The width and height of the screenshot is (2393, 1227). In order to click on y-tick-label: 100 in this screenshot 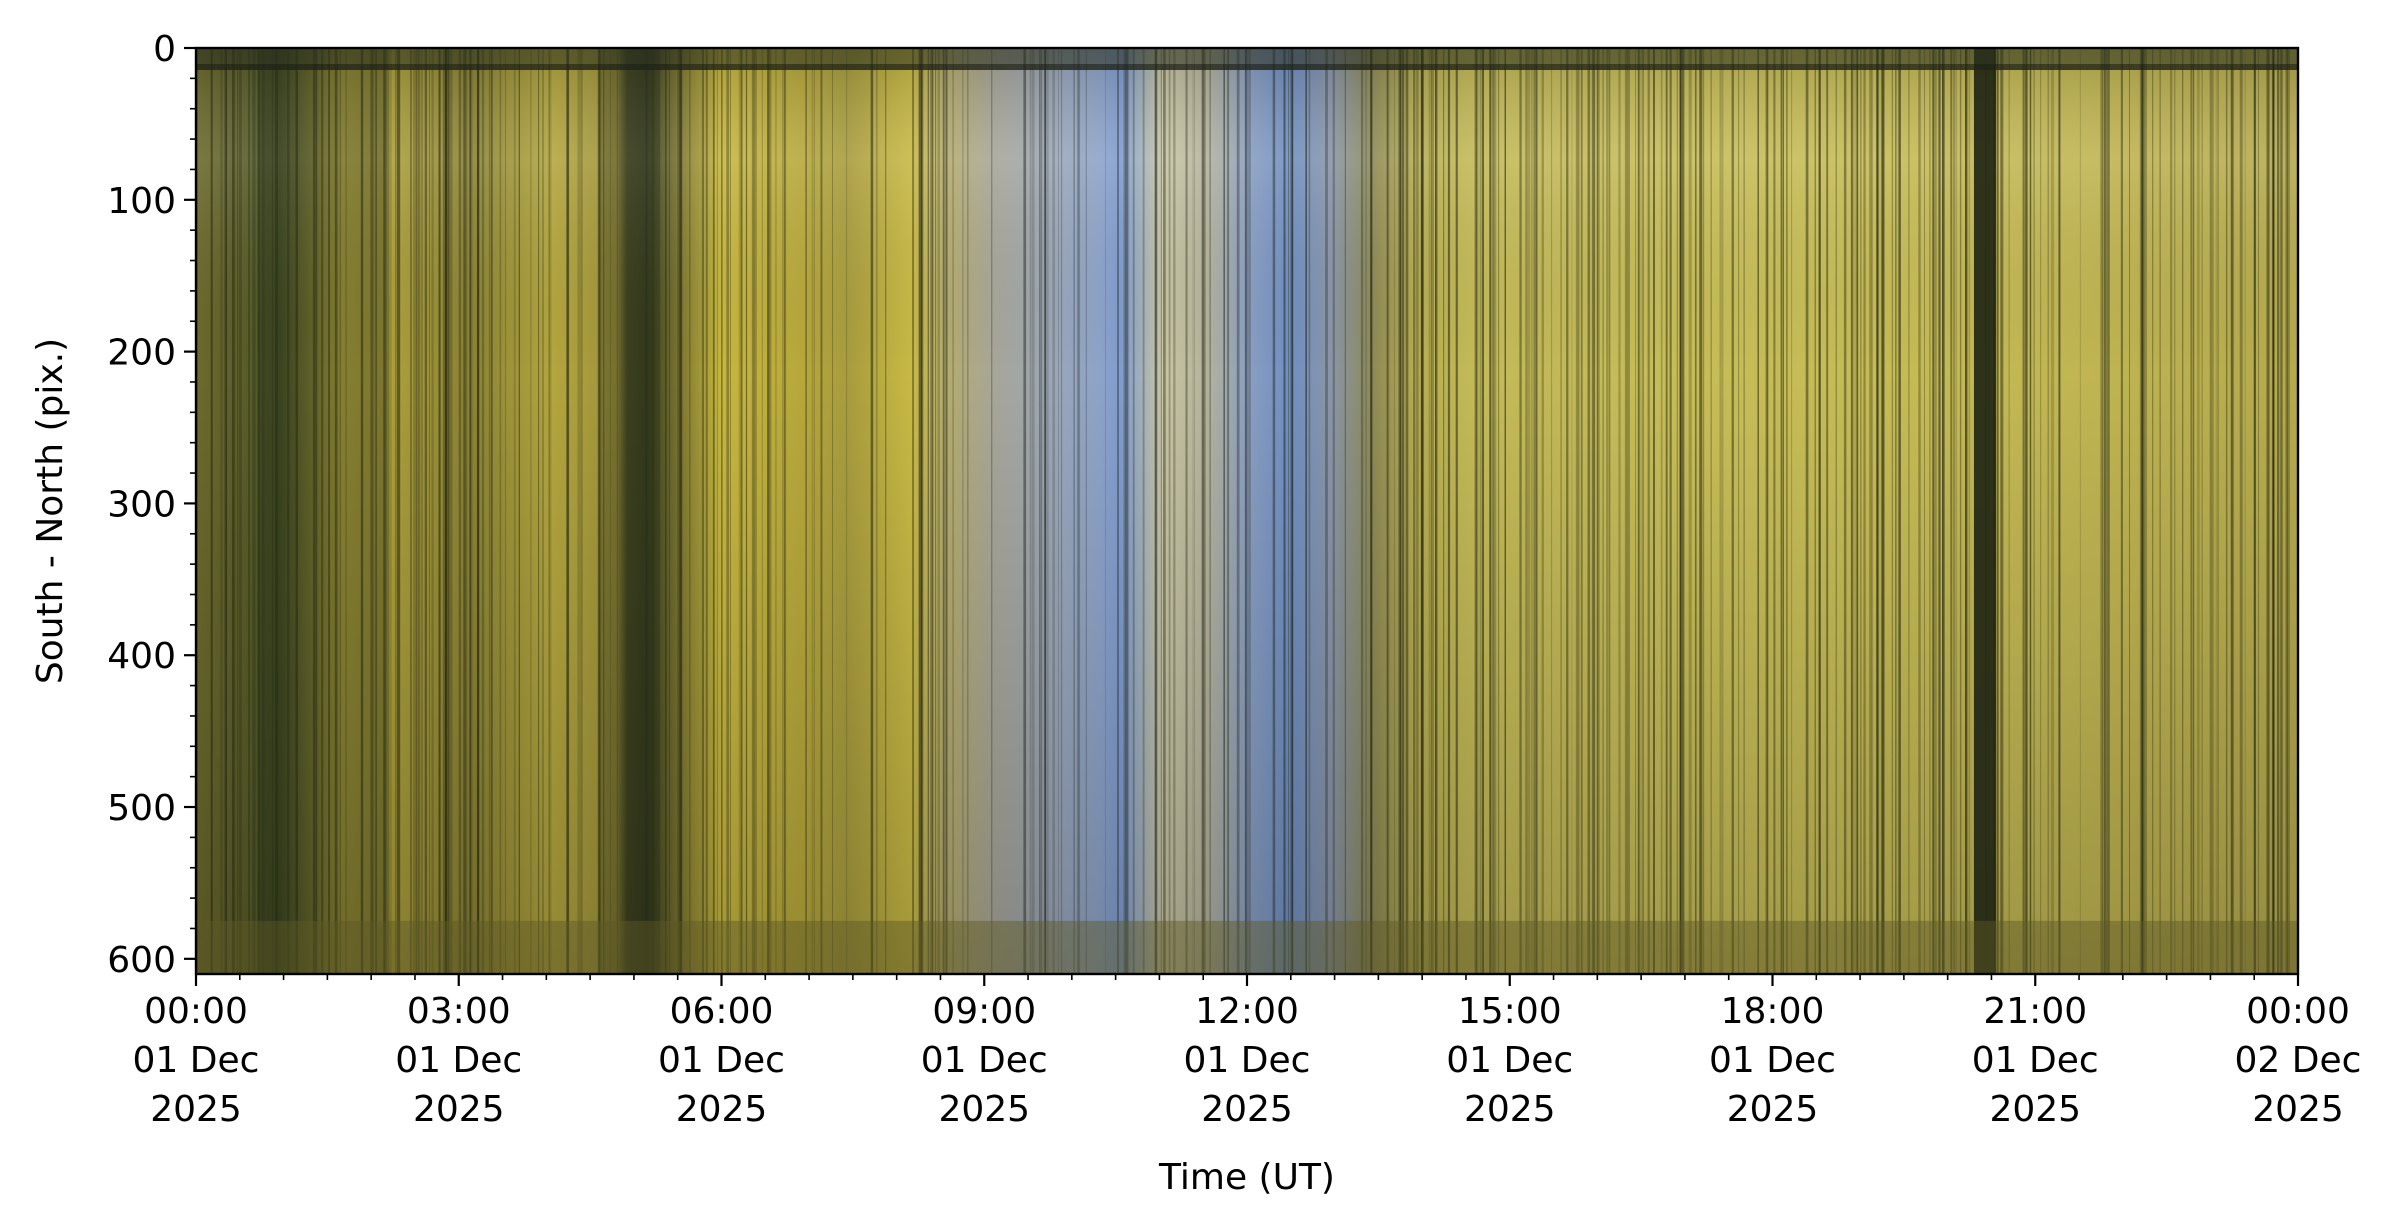, I will do `click(141, 201)`.